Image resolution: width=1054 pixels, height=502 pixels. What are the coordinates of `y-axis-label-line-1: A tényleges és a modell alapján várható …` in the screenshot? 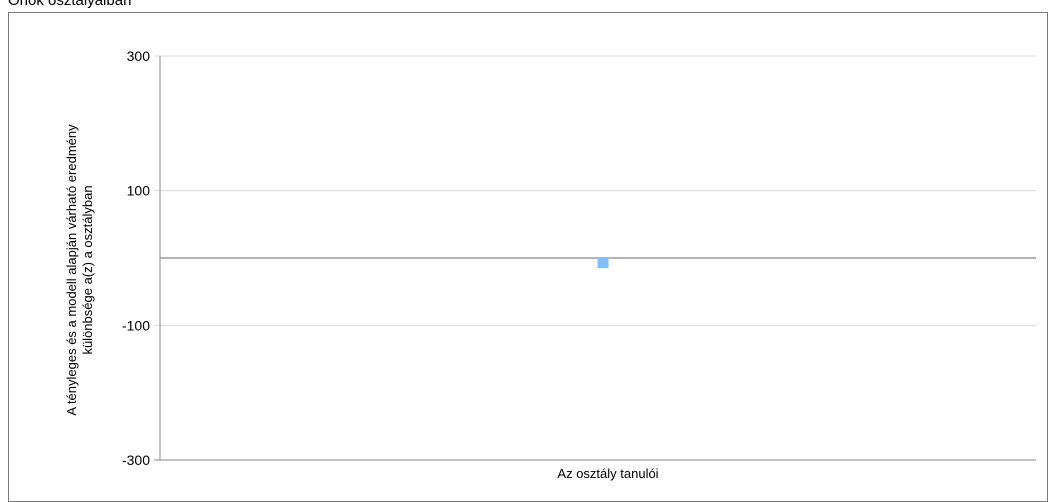 It's located at (71, 270).